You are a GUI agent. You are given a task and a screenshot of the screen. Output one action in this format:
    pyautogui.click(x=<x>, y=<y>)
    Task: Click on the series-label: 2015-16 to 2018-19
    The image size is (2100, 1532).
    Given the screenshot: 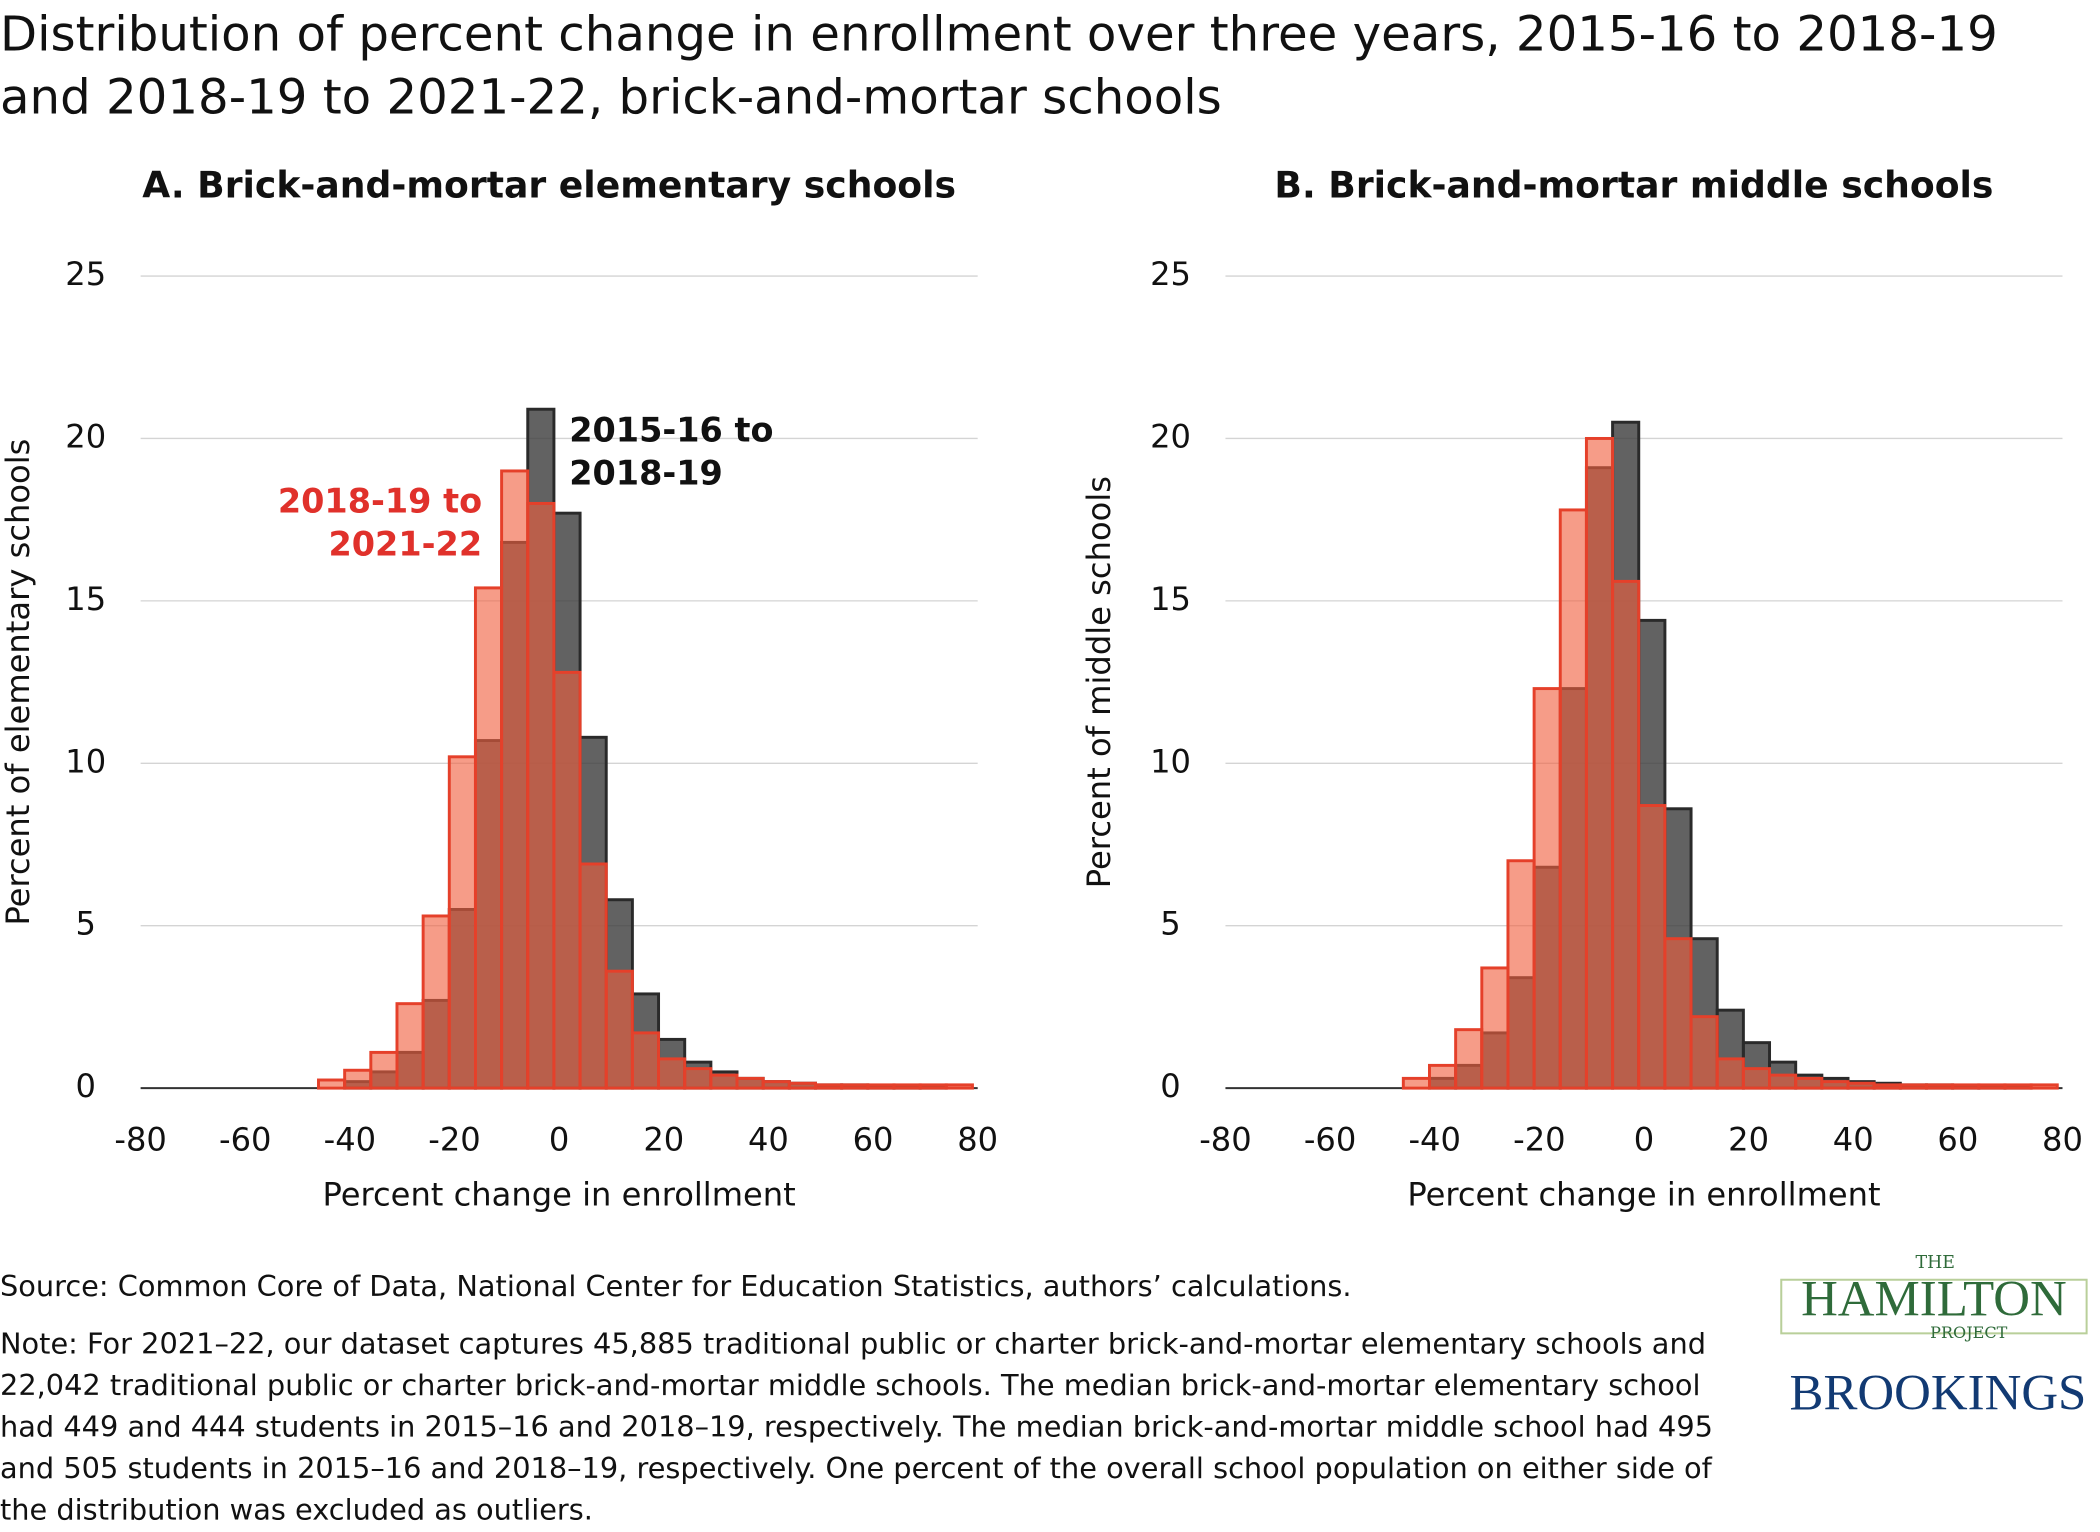 What is the action you would take?
    pyautogui.click(x=671, y=451)
    